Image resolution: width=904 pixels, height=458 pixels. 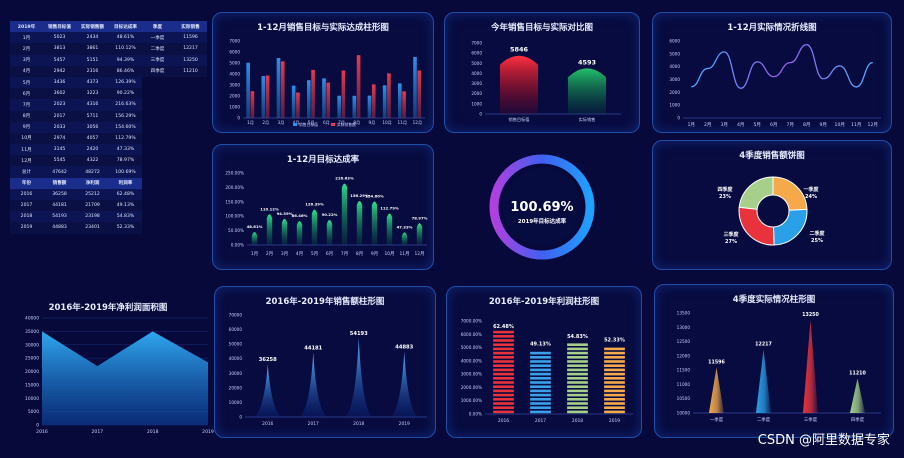 What do you see at coordinates (32, 385) in the screenshot?
I see `y-tick-label: 15000` at bounding box center [32, 385].